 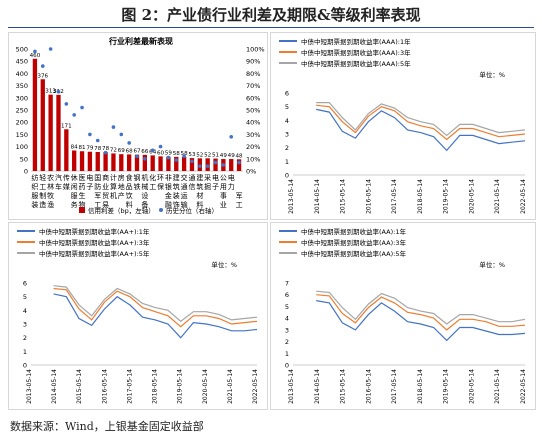 What do you see at coordinates (82, 204) in the screenshot?
I see `category-char: 物` at bounding box center [82, 204].